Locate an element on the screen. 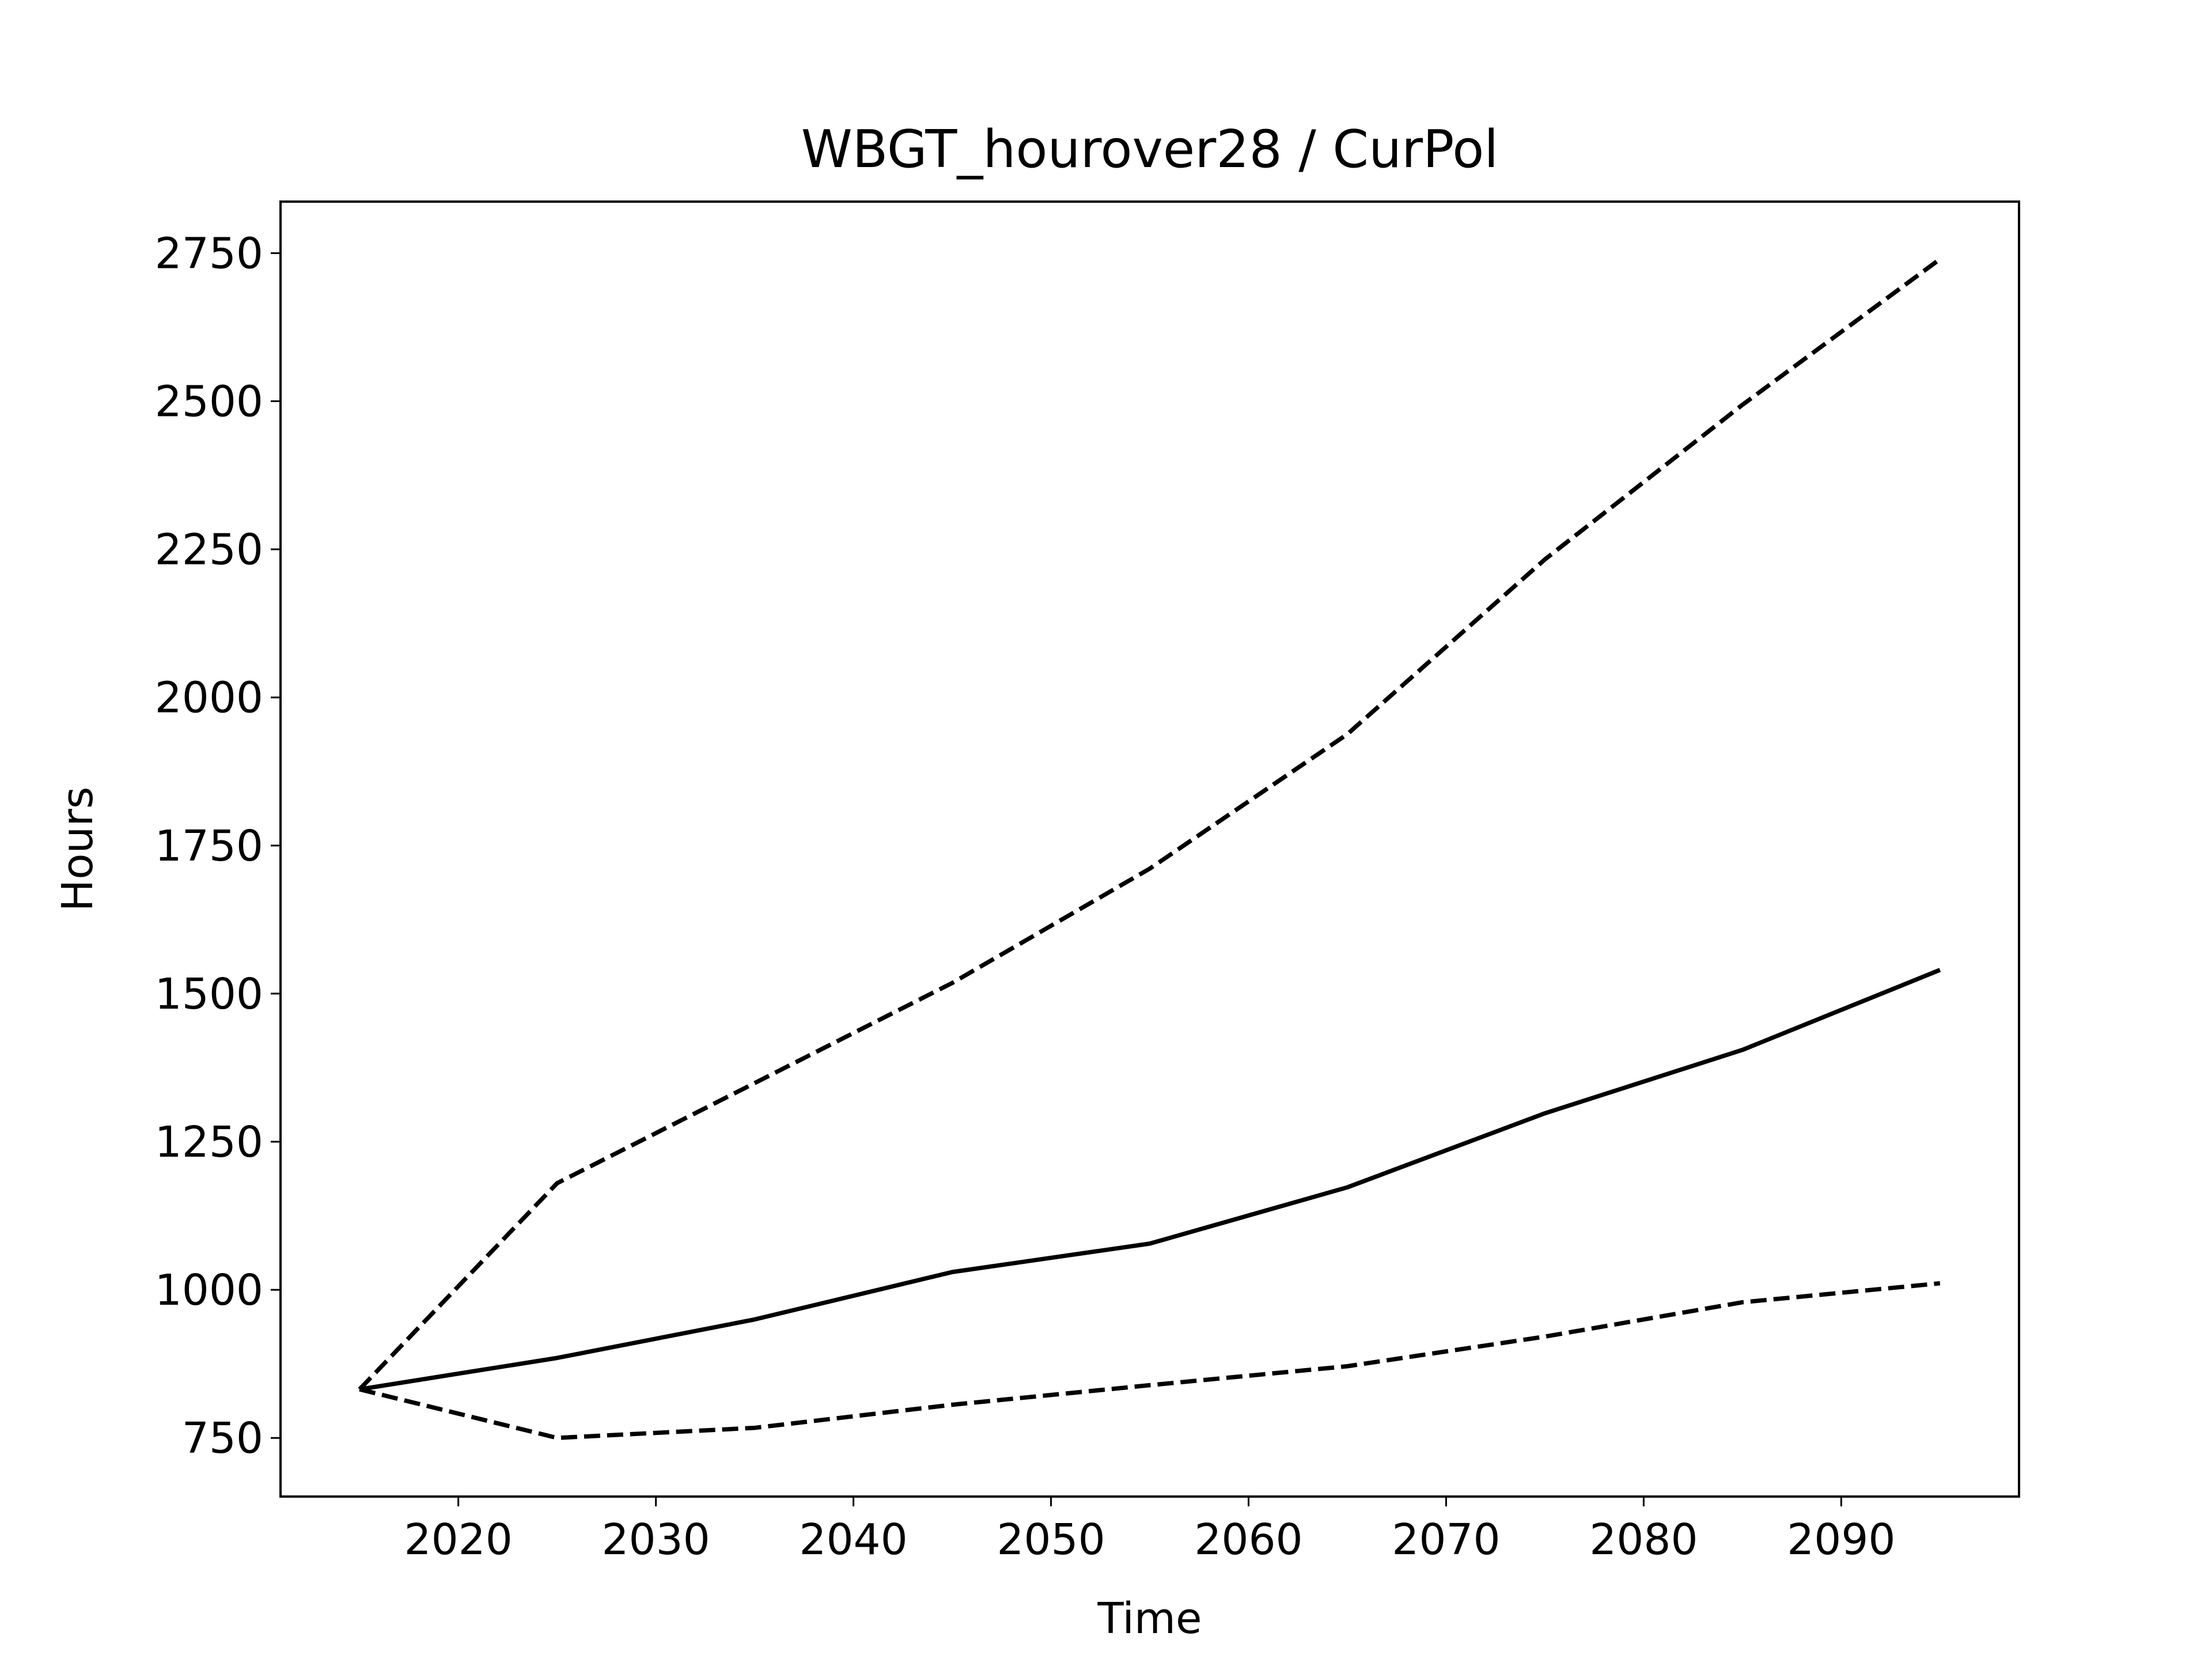  x-tick-label: 2070 is located at coordinates (1446, 1540).